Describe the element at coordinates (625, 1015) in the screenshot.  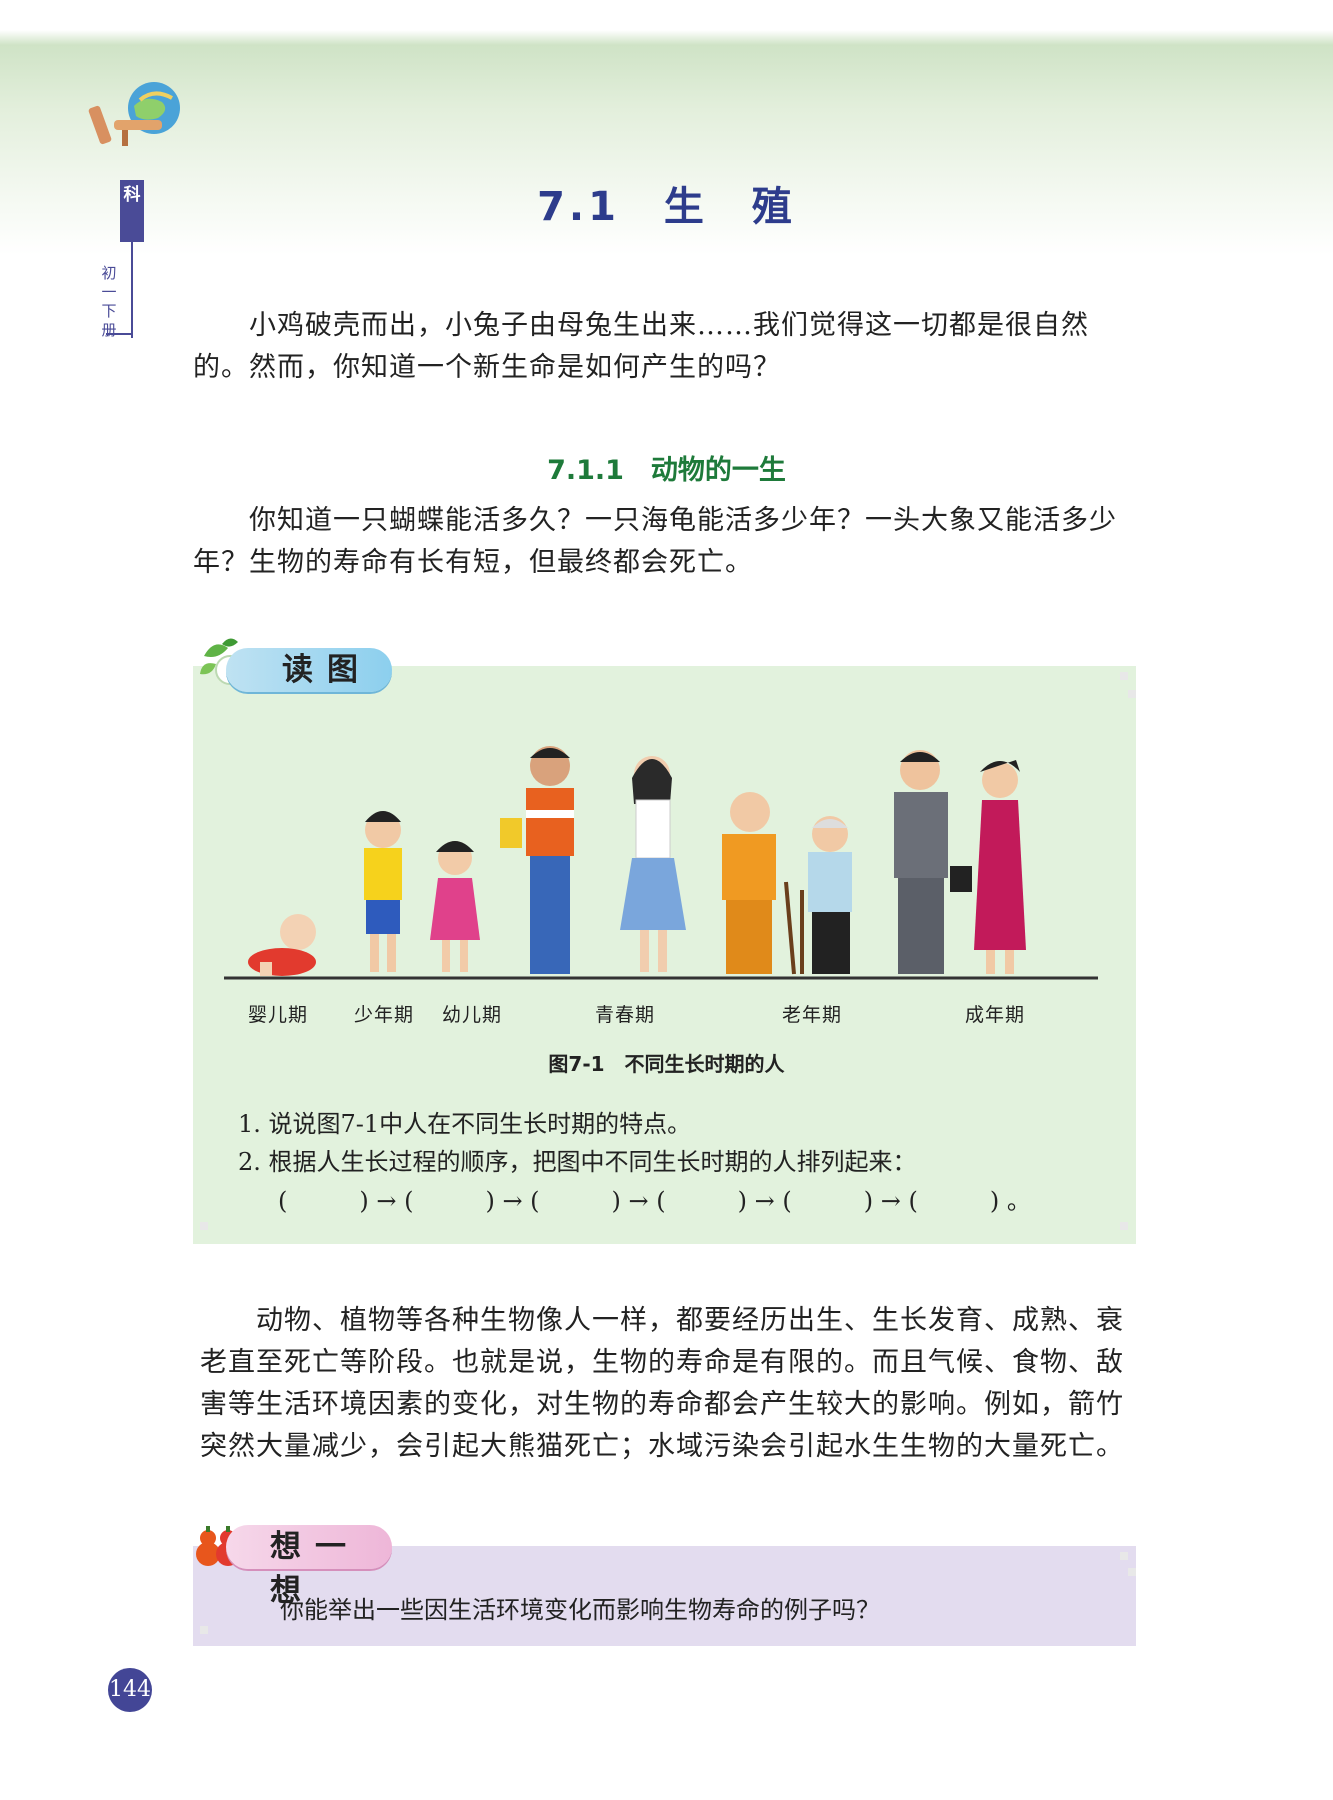
I see `stage-label-adolescence: 青春期` at that location.